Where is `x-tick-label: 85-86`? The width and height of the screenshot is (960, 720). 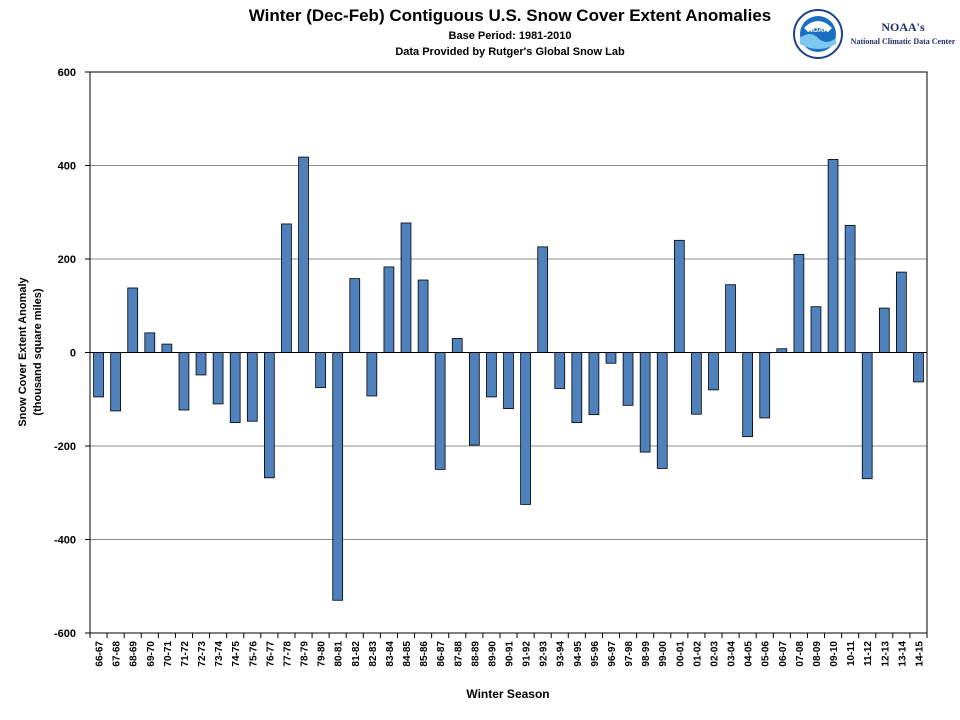
x-tick-label: 85-86 is located at coordinates (424, 654).